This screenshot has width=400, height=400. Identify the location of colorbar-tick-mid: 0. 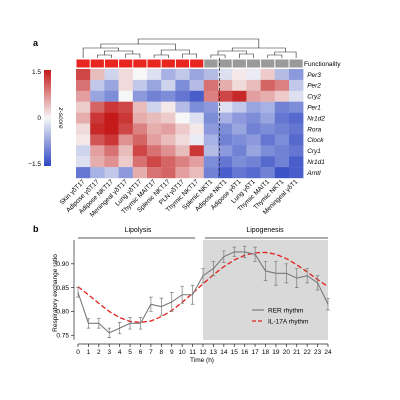
(39, 118).